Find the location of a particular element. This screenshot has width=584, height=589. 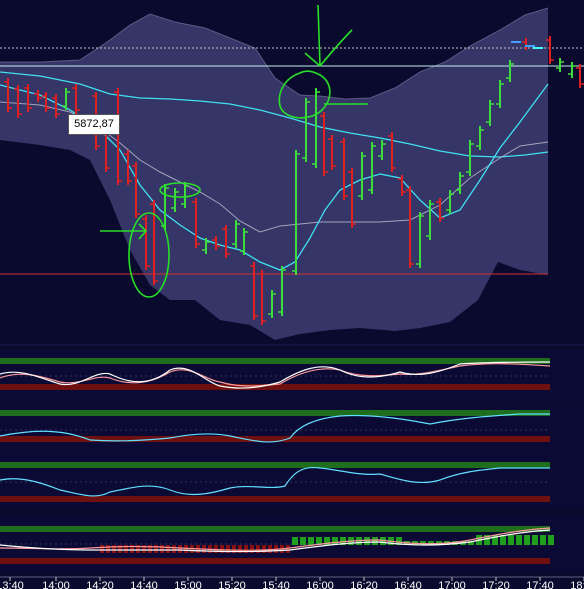

annotation-circle-top is located at coordinates (304, 94).